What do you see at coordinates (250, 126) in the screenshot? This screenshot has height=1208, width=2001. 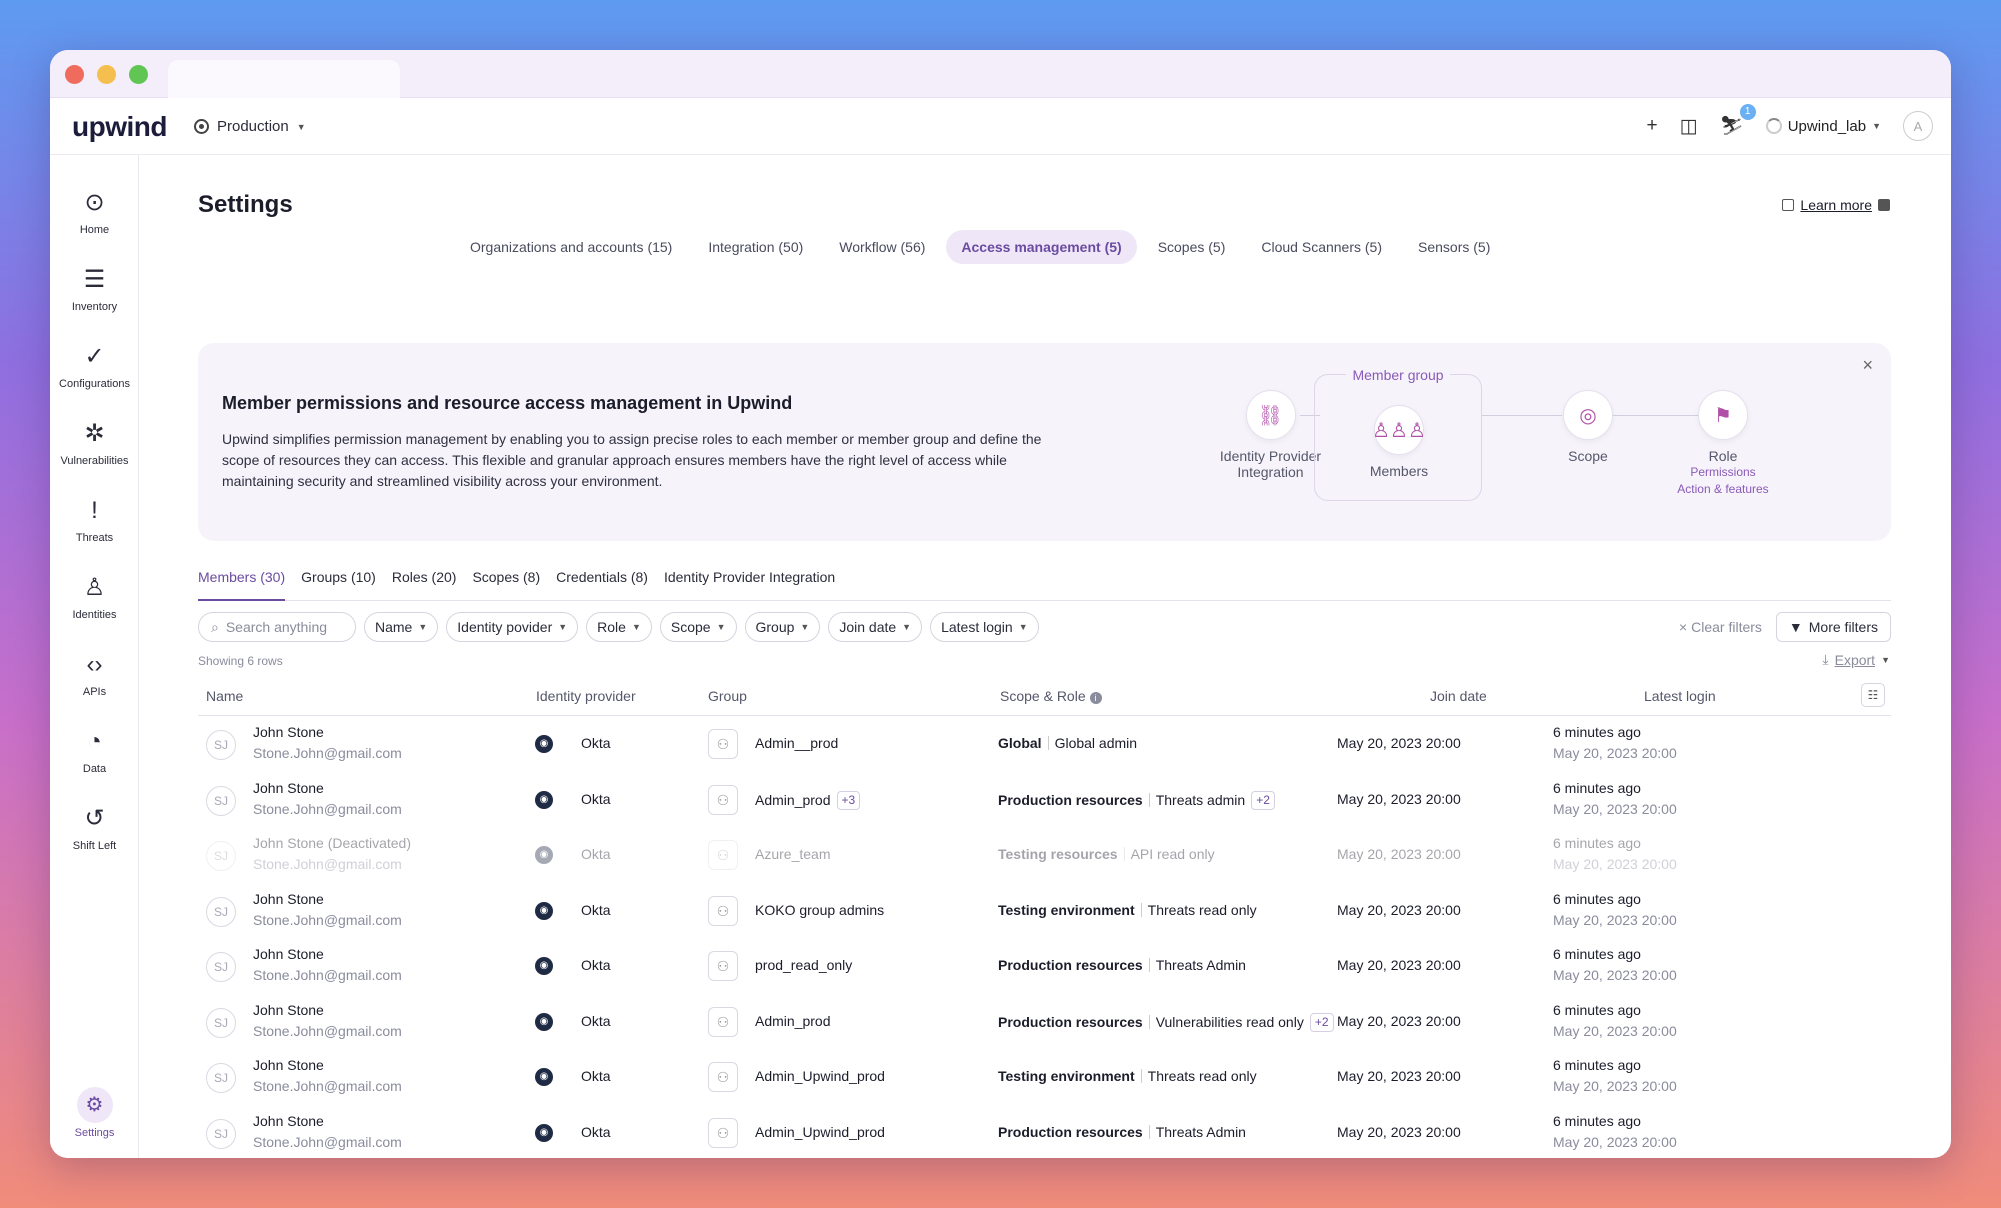 I see `environment-selector: Production ▼` at bounding box center [250, 126].